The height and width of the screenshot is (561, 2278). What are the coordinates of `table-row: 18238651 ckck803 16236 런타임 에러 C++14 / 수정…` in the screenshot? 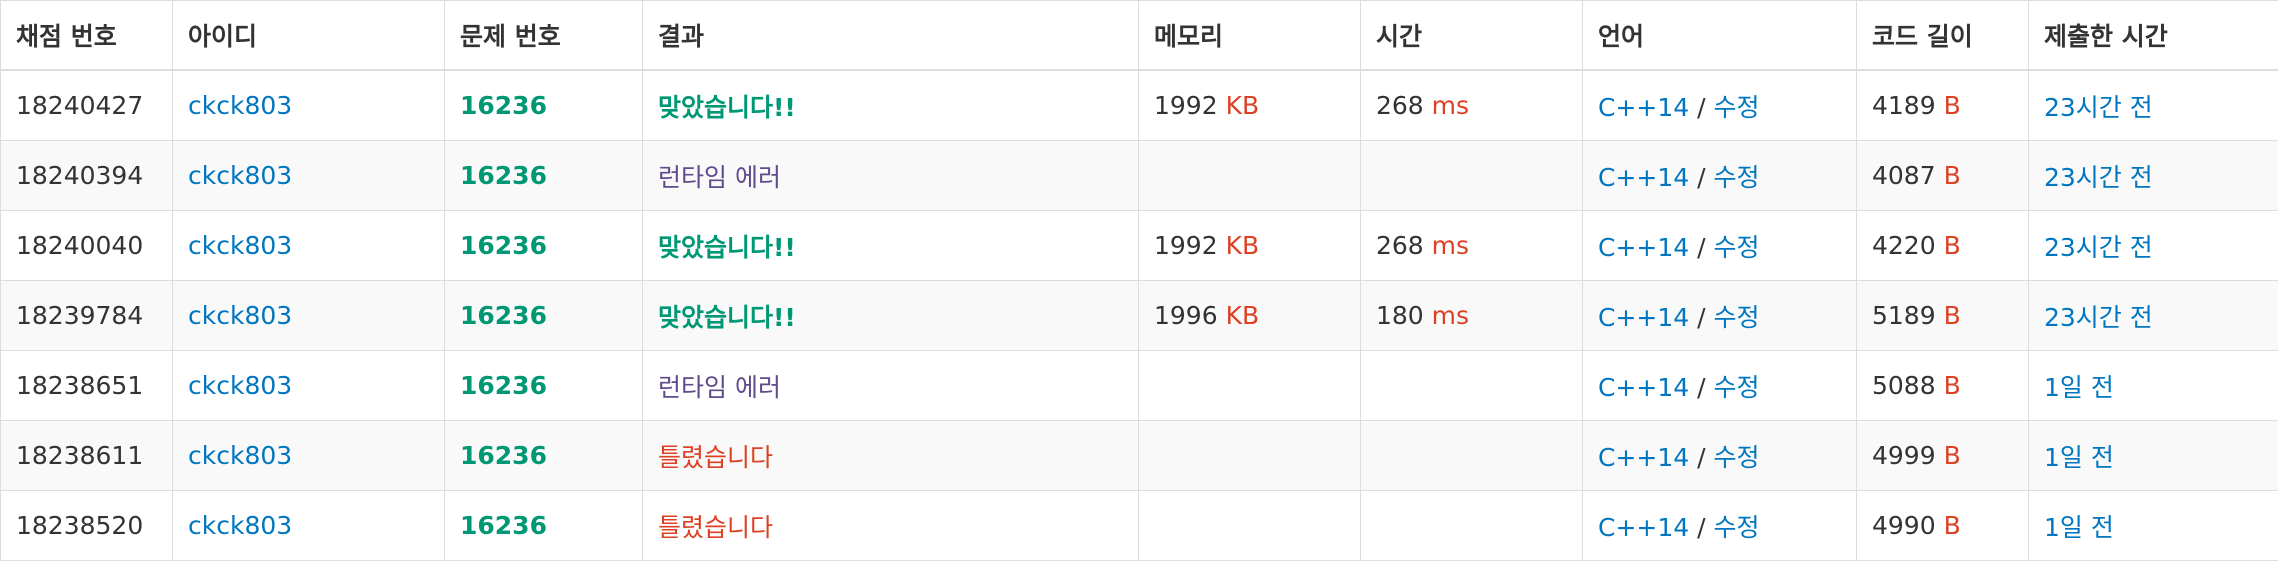 It's located at (1139, 385).